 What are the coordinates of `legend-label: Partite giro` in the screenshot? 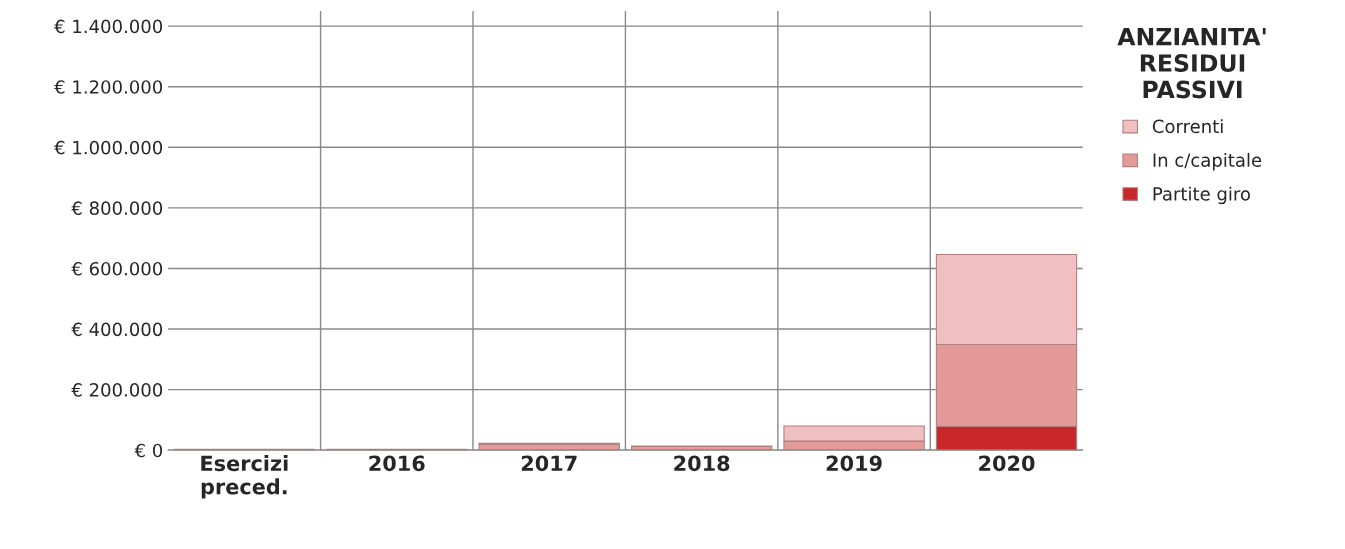 It's located at (1201, 195).